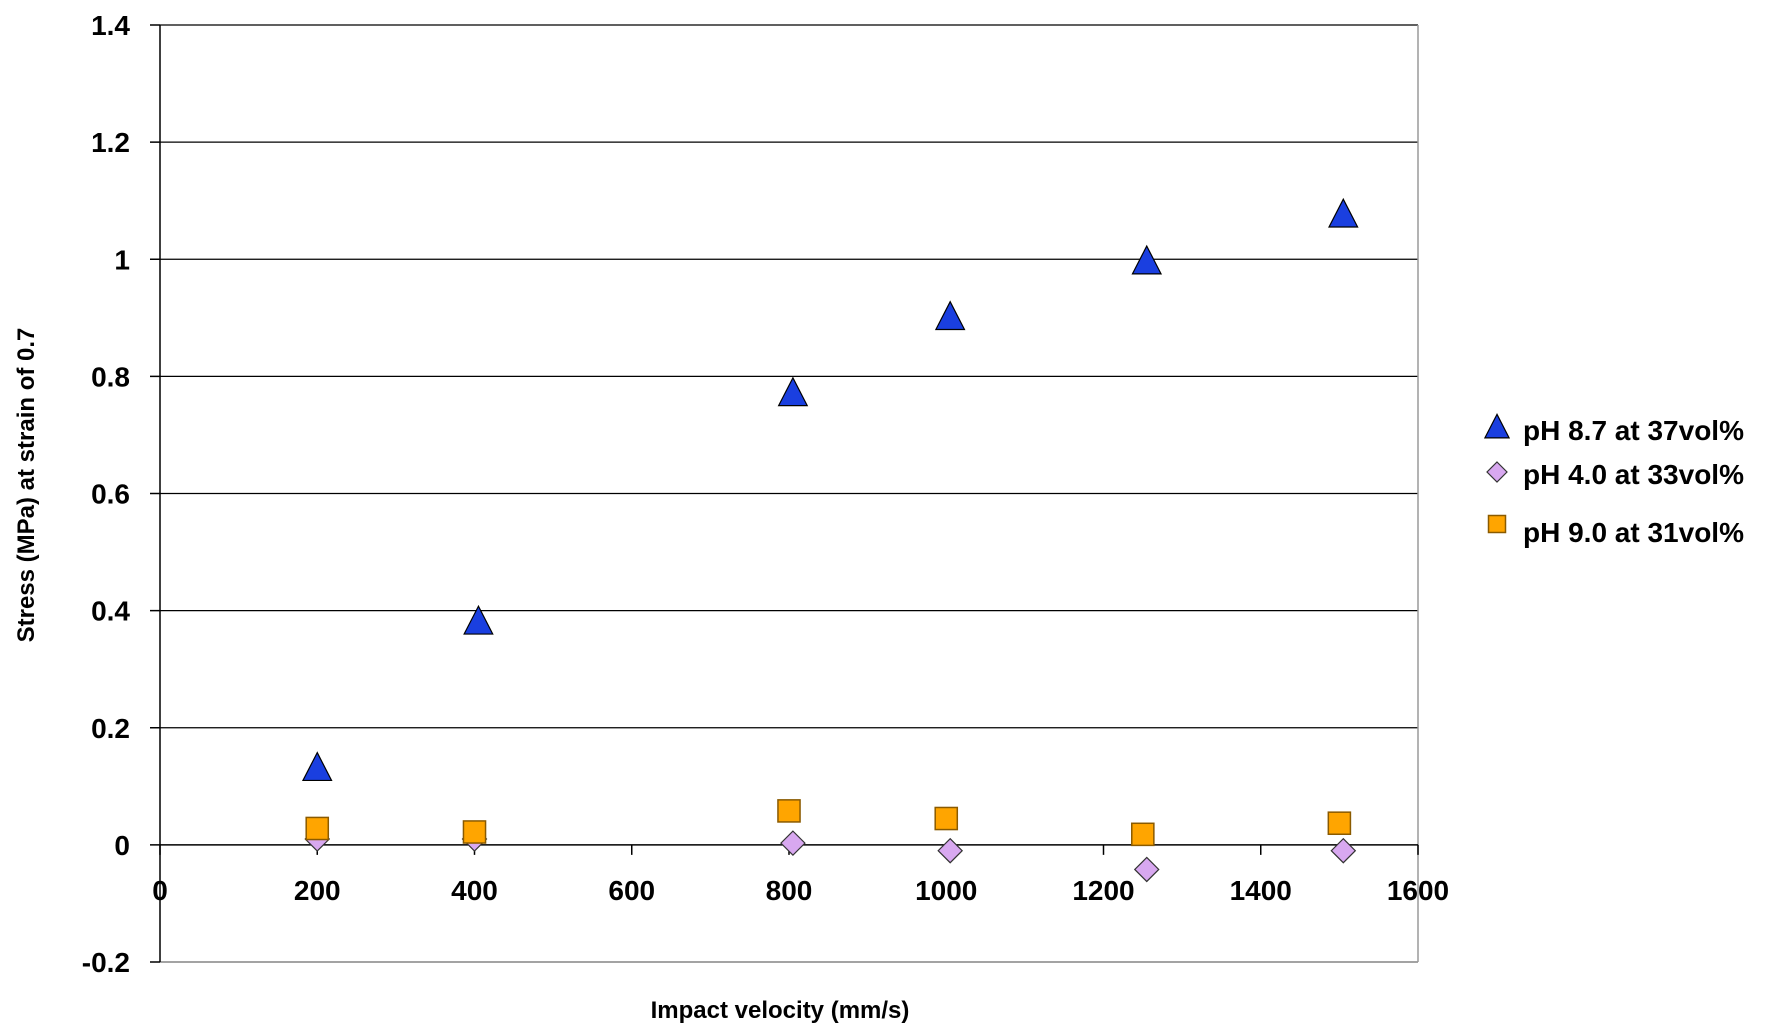  I want to click on y-tick-label: 1, so click(122, 259).